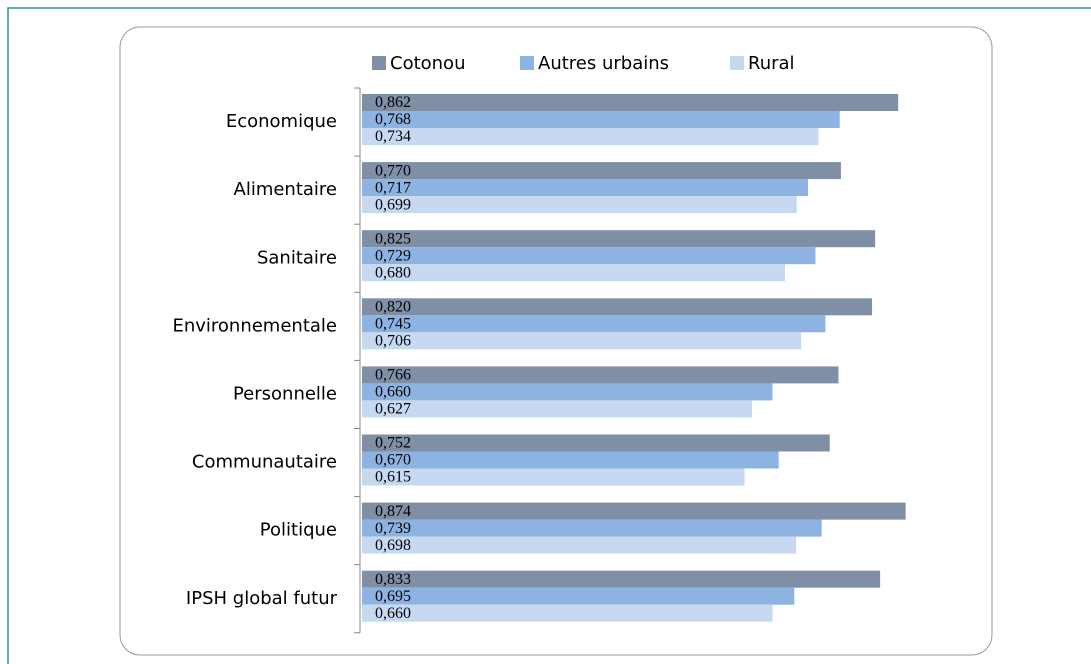 This screenshot has height=664, width=1091. Describe the element at coordinates (393, 443) in the screenshot. I see `value-label: 0,752` at that location.